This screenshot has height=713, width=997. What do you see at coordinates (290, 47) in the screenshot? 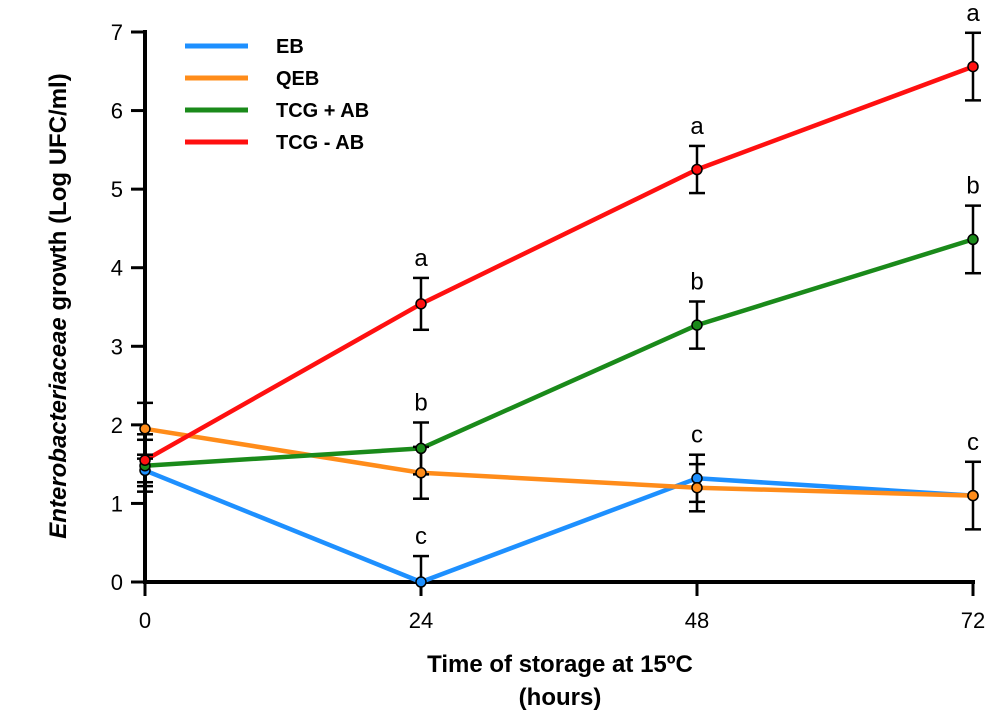
I see `legend-label: EB` at bounding box center [290, 47].